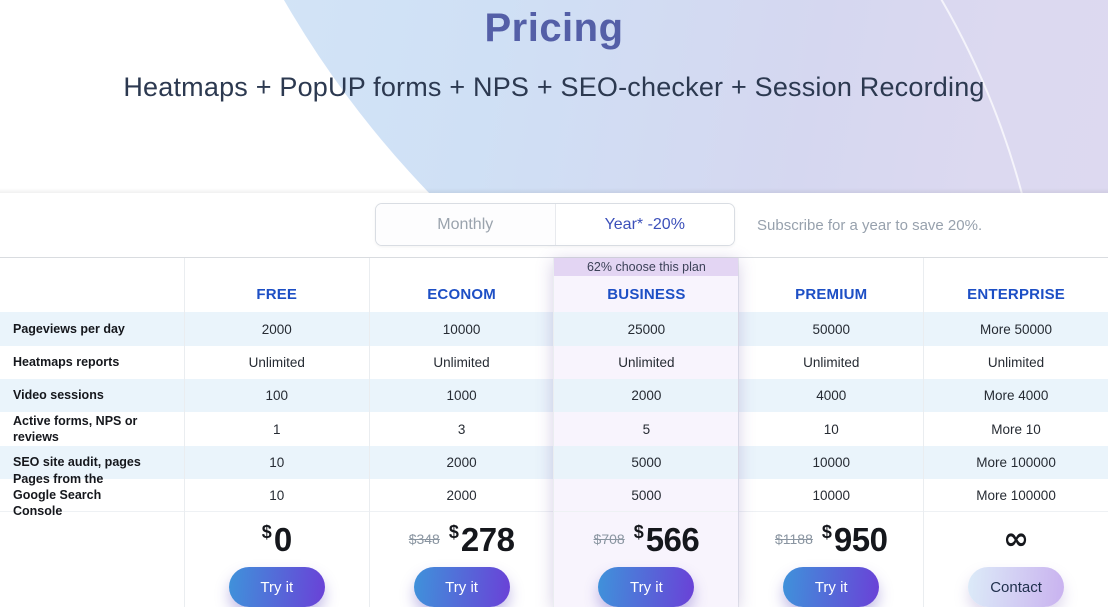 The image size is (1108, 607). I want to click on feature-label: Video sessions, so click(92, 395).